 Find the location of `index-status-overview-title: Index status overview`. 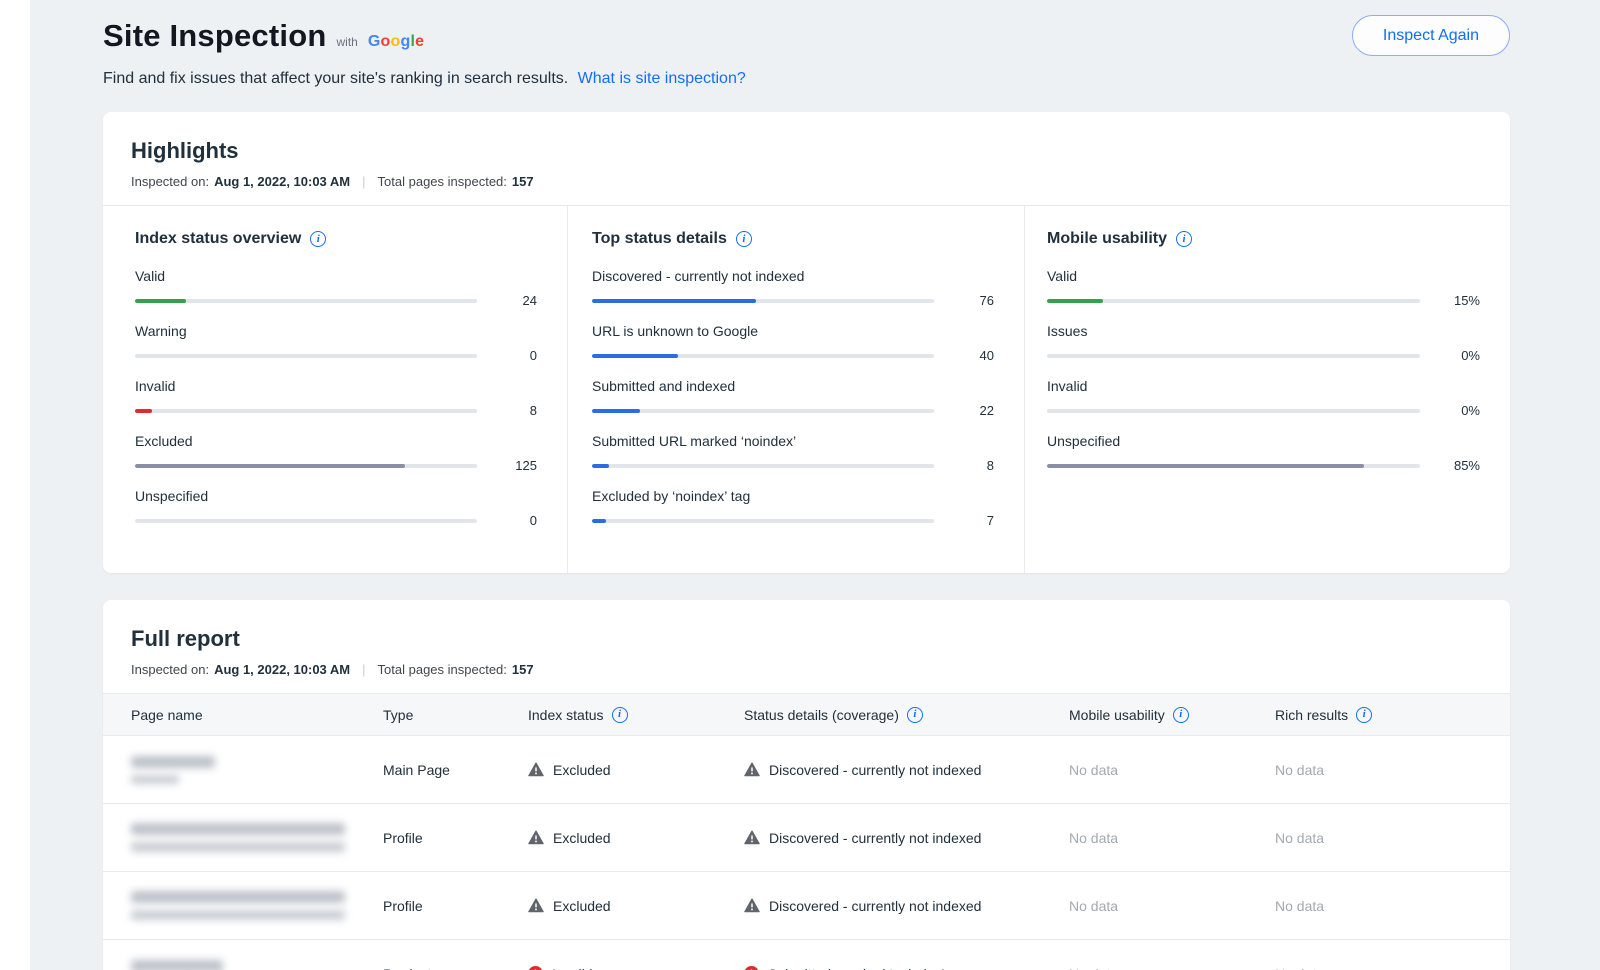

index-status-overview-title: Index status overview is located at coordinates (218, 238).